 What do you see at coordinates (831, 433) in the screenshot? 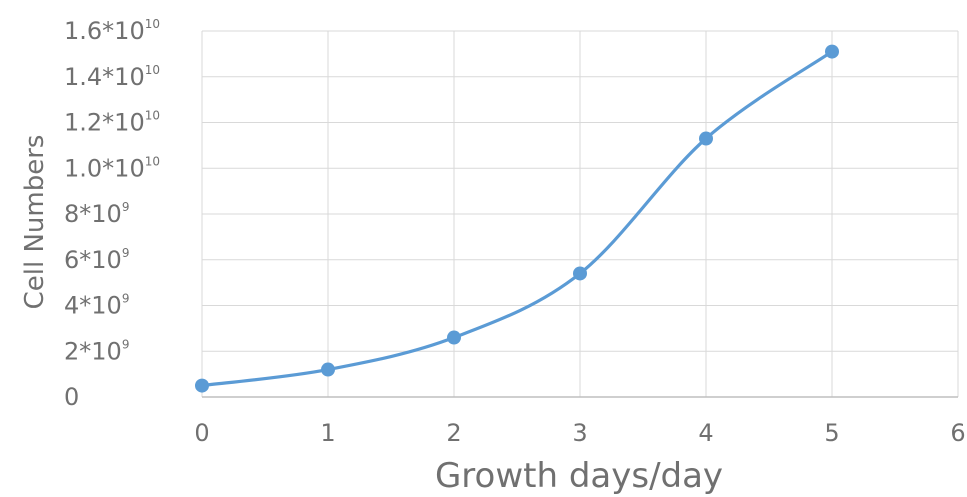
I see `x-tick-label: 5` at bounding box center [831, 433].